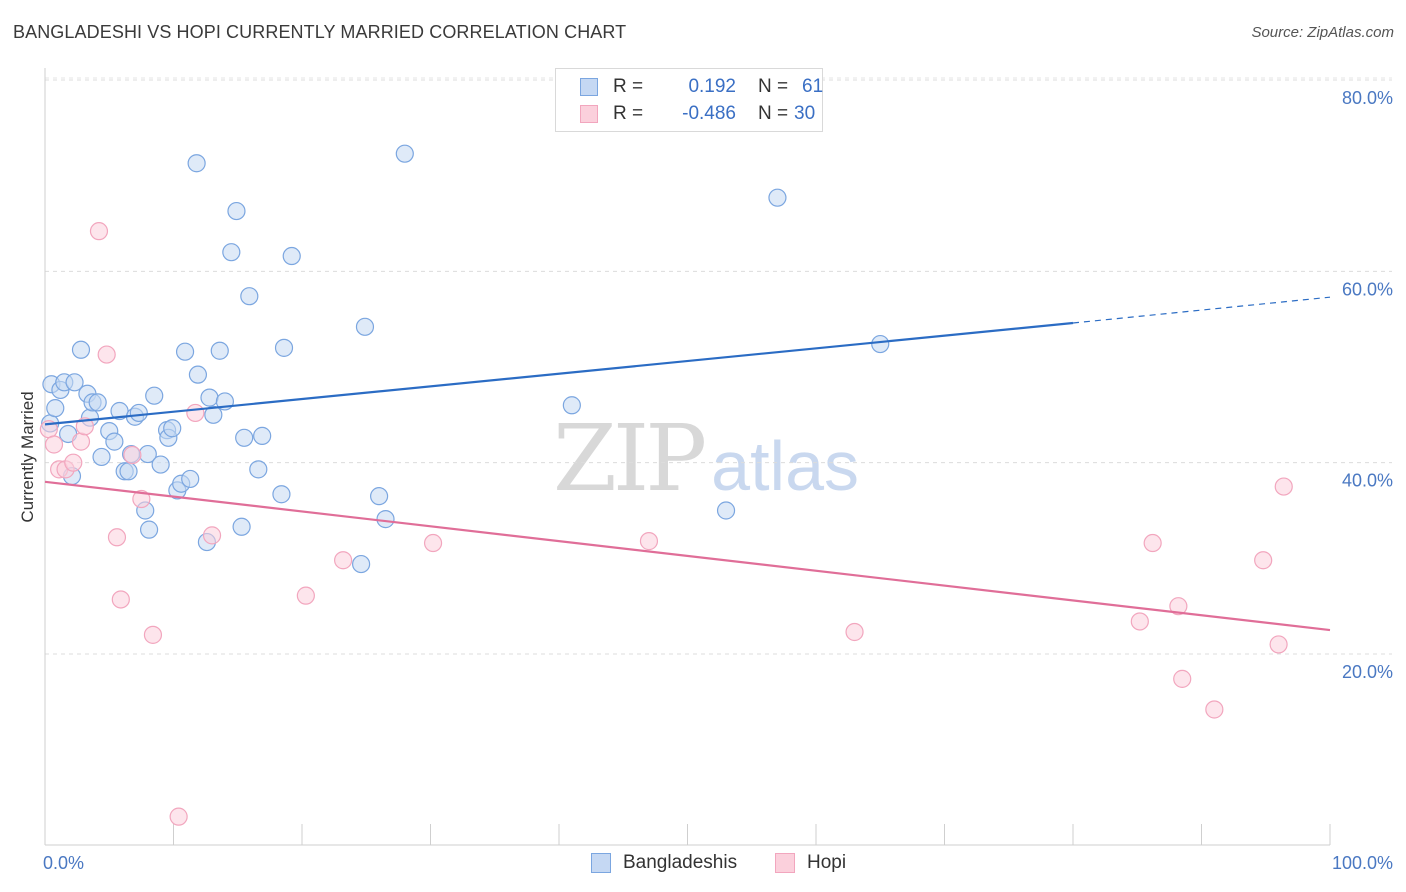  What do you see at coordinates (805, 113) in the screenshot?
I see `legend-n-value: 30` at bounding box center [805, 113].